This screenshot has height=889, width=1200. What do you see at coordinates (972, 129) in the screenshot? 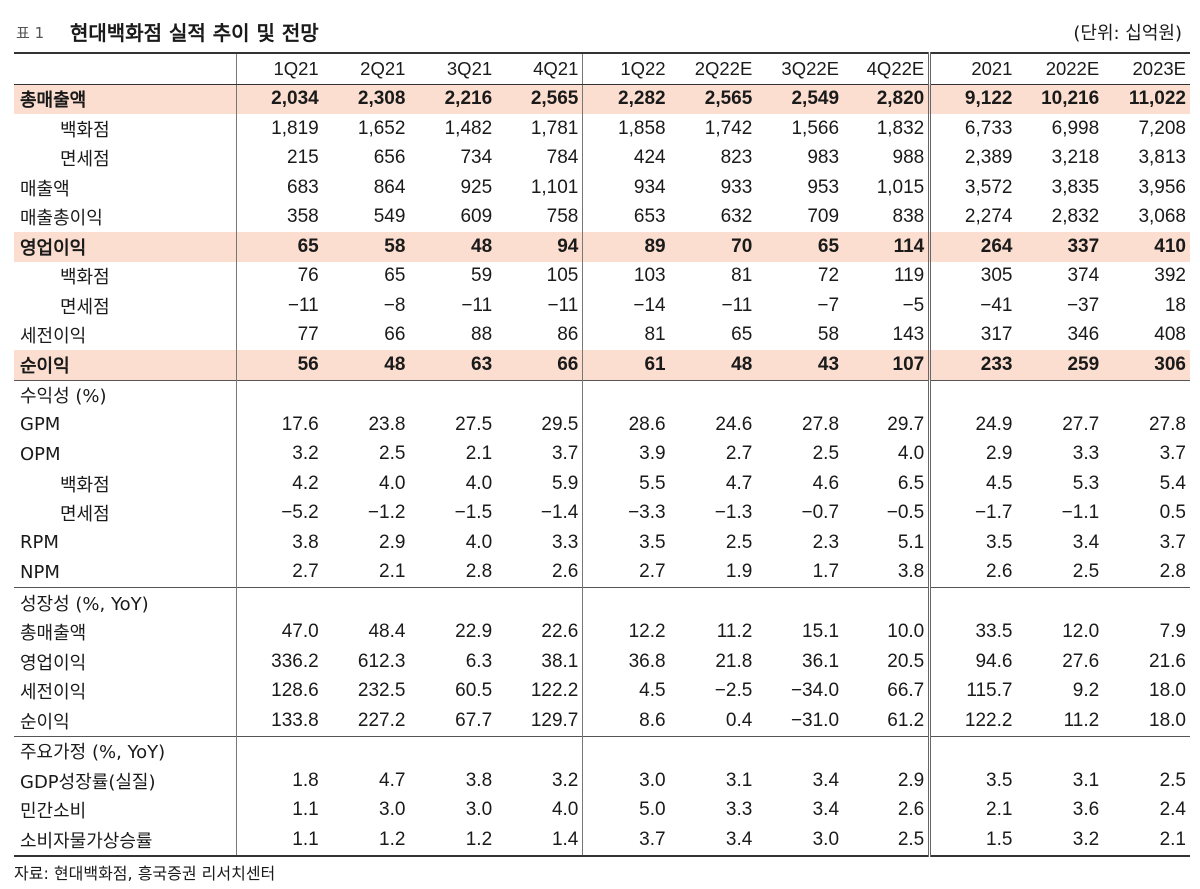
I see `value-cell: 6,733` at bounding box center [972, 129].